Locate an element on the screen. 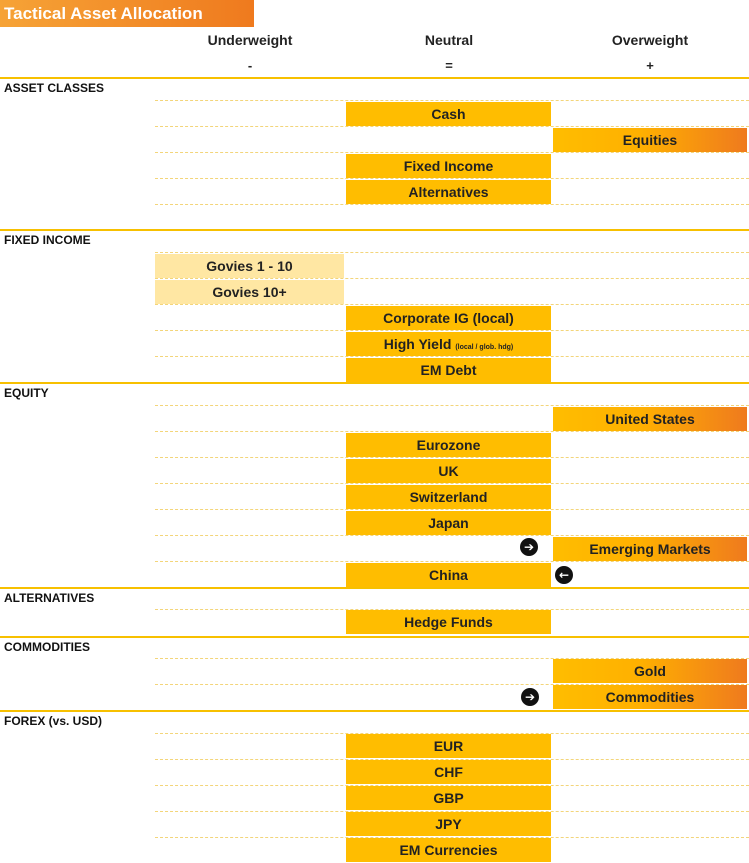  allocation-gbp: GBP is located at coordinates (448, 798).